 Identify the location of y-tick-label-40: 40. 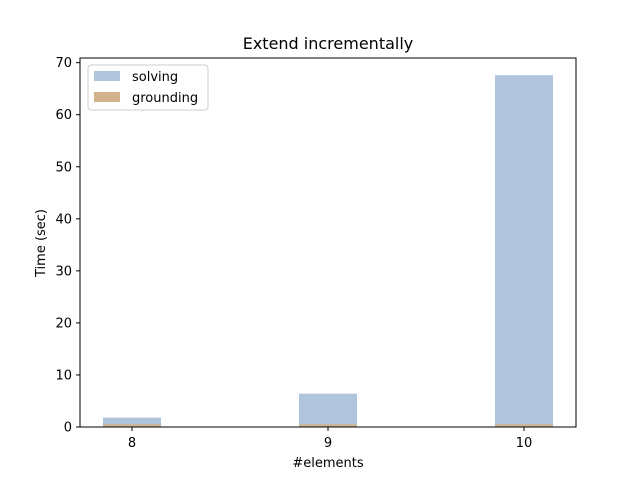
(63, 219).